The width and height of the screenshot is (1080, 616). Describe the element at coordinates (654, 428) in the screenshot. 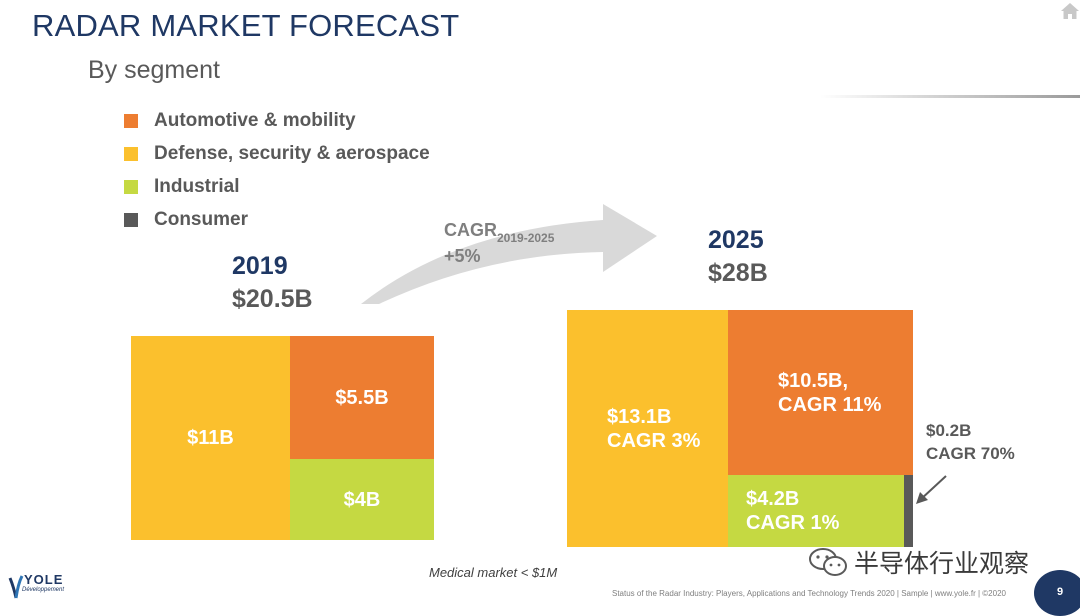

I see `block-label: $13.1B CAGR 3%` at that location.